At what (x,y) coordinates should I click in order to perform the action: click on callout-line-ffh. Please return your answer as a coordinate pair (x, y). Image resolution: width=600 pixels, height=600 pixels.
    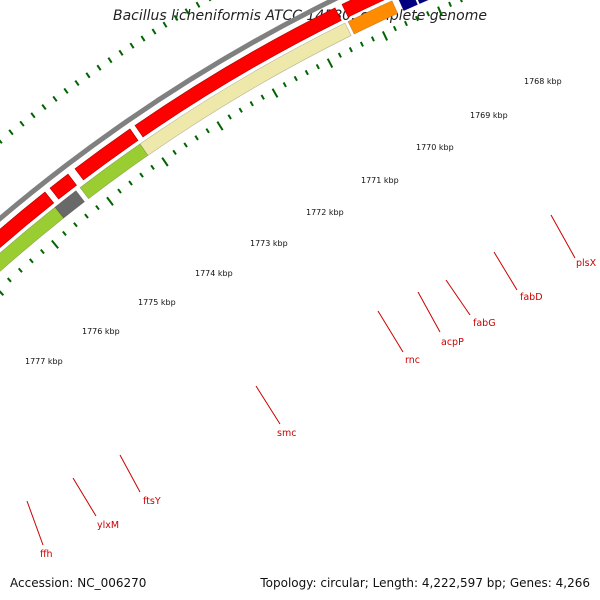
    Looking at the image, I should click on (35, 523).